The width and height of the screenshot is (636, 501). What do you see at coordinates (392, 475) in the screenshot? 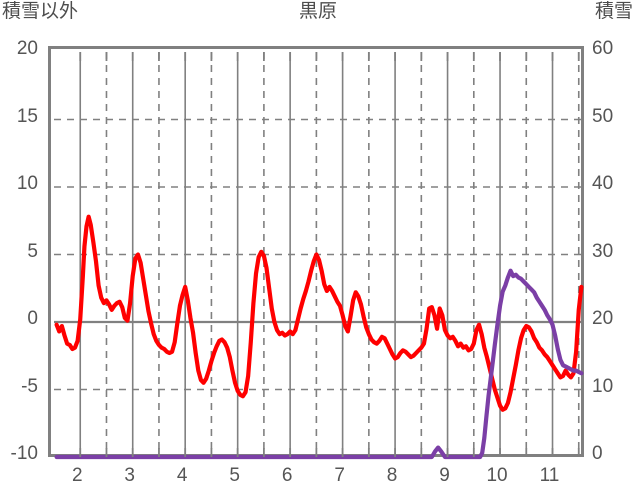
I see `x-axis-tick-label: 8` at bounding box center [392, 475].